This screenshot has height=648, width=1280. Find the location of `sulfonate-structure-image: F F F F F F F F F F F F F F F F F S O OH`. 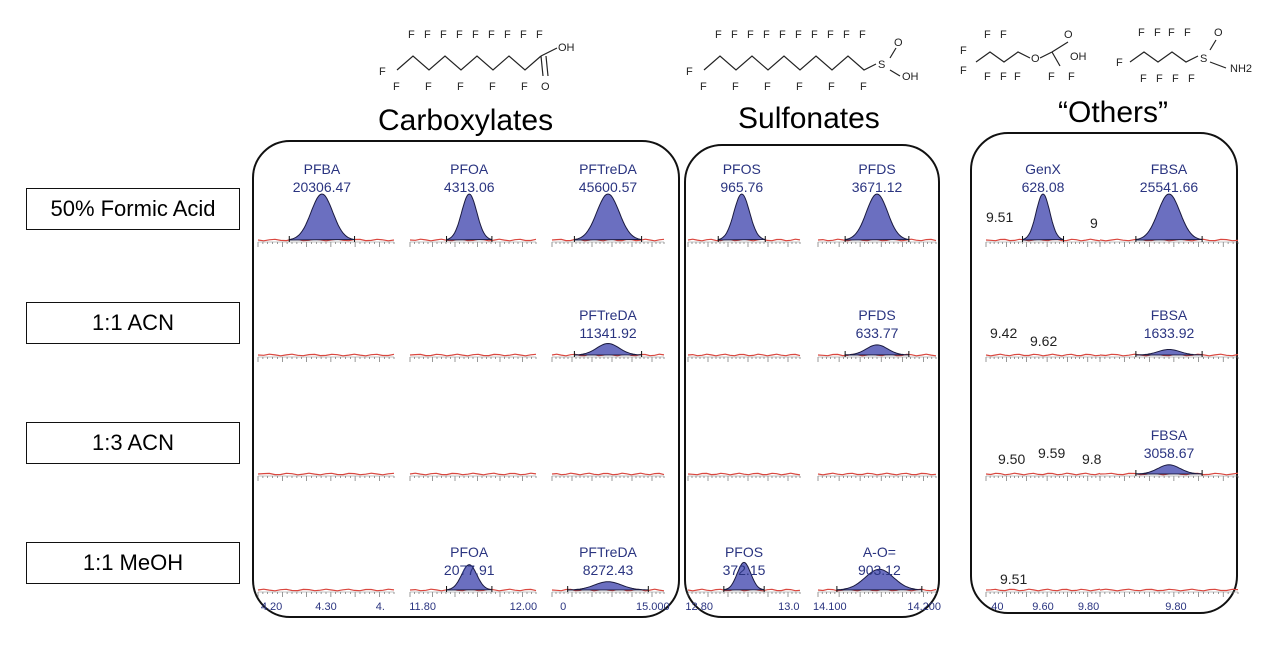

sulfonate-structure-image: F F F F F F F F F F F F F F F F F S O OH is located at coordinates (802, 61).